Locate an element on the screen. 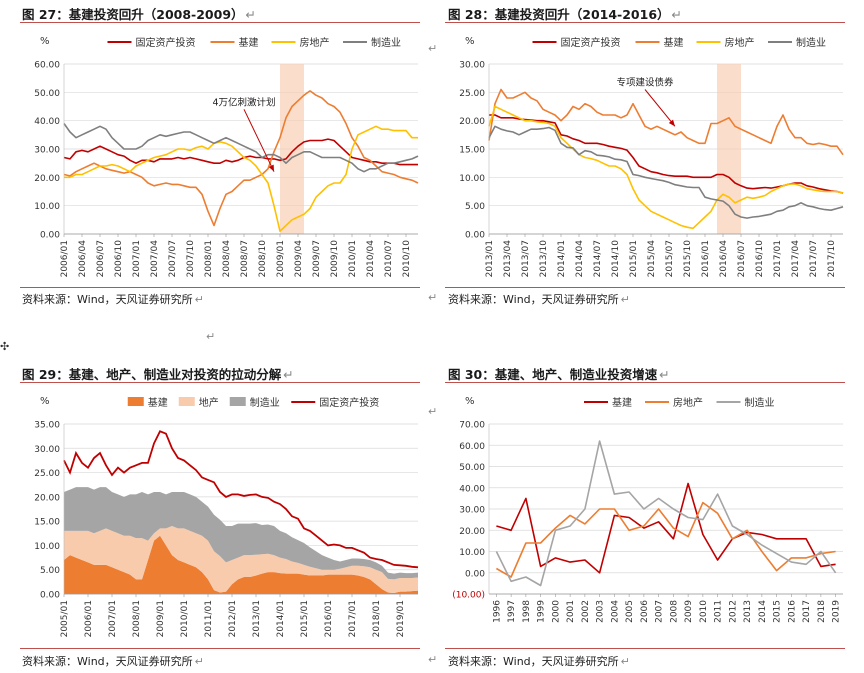  x-tick-label: 2010 is located at coordinates (704, 611).